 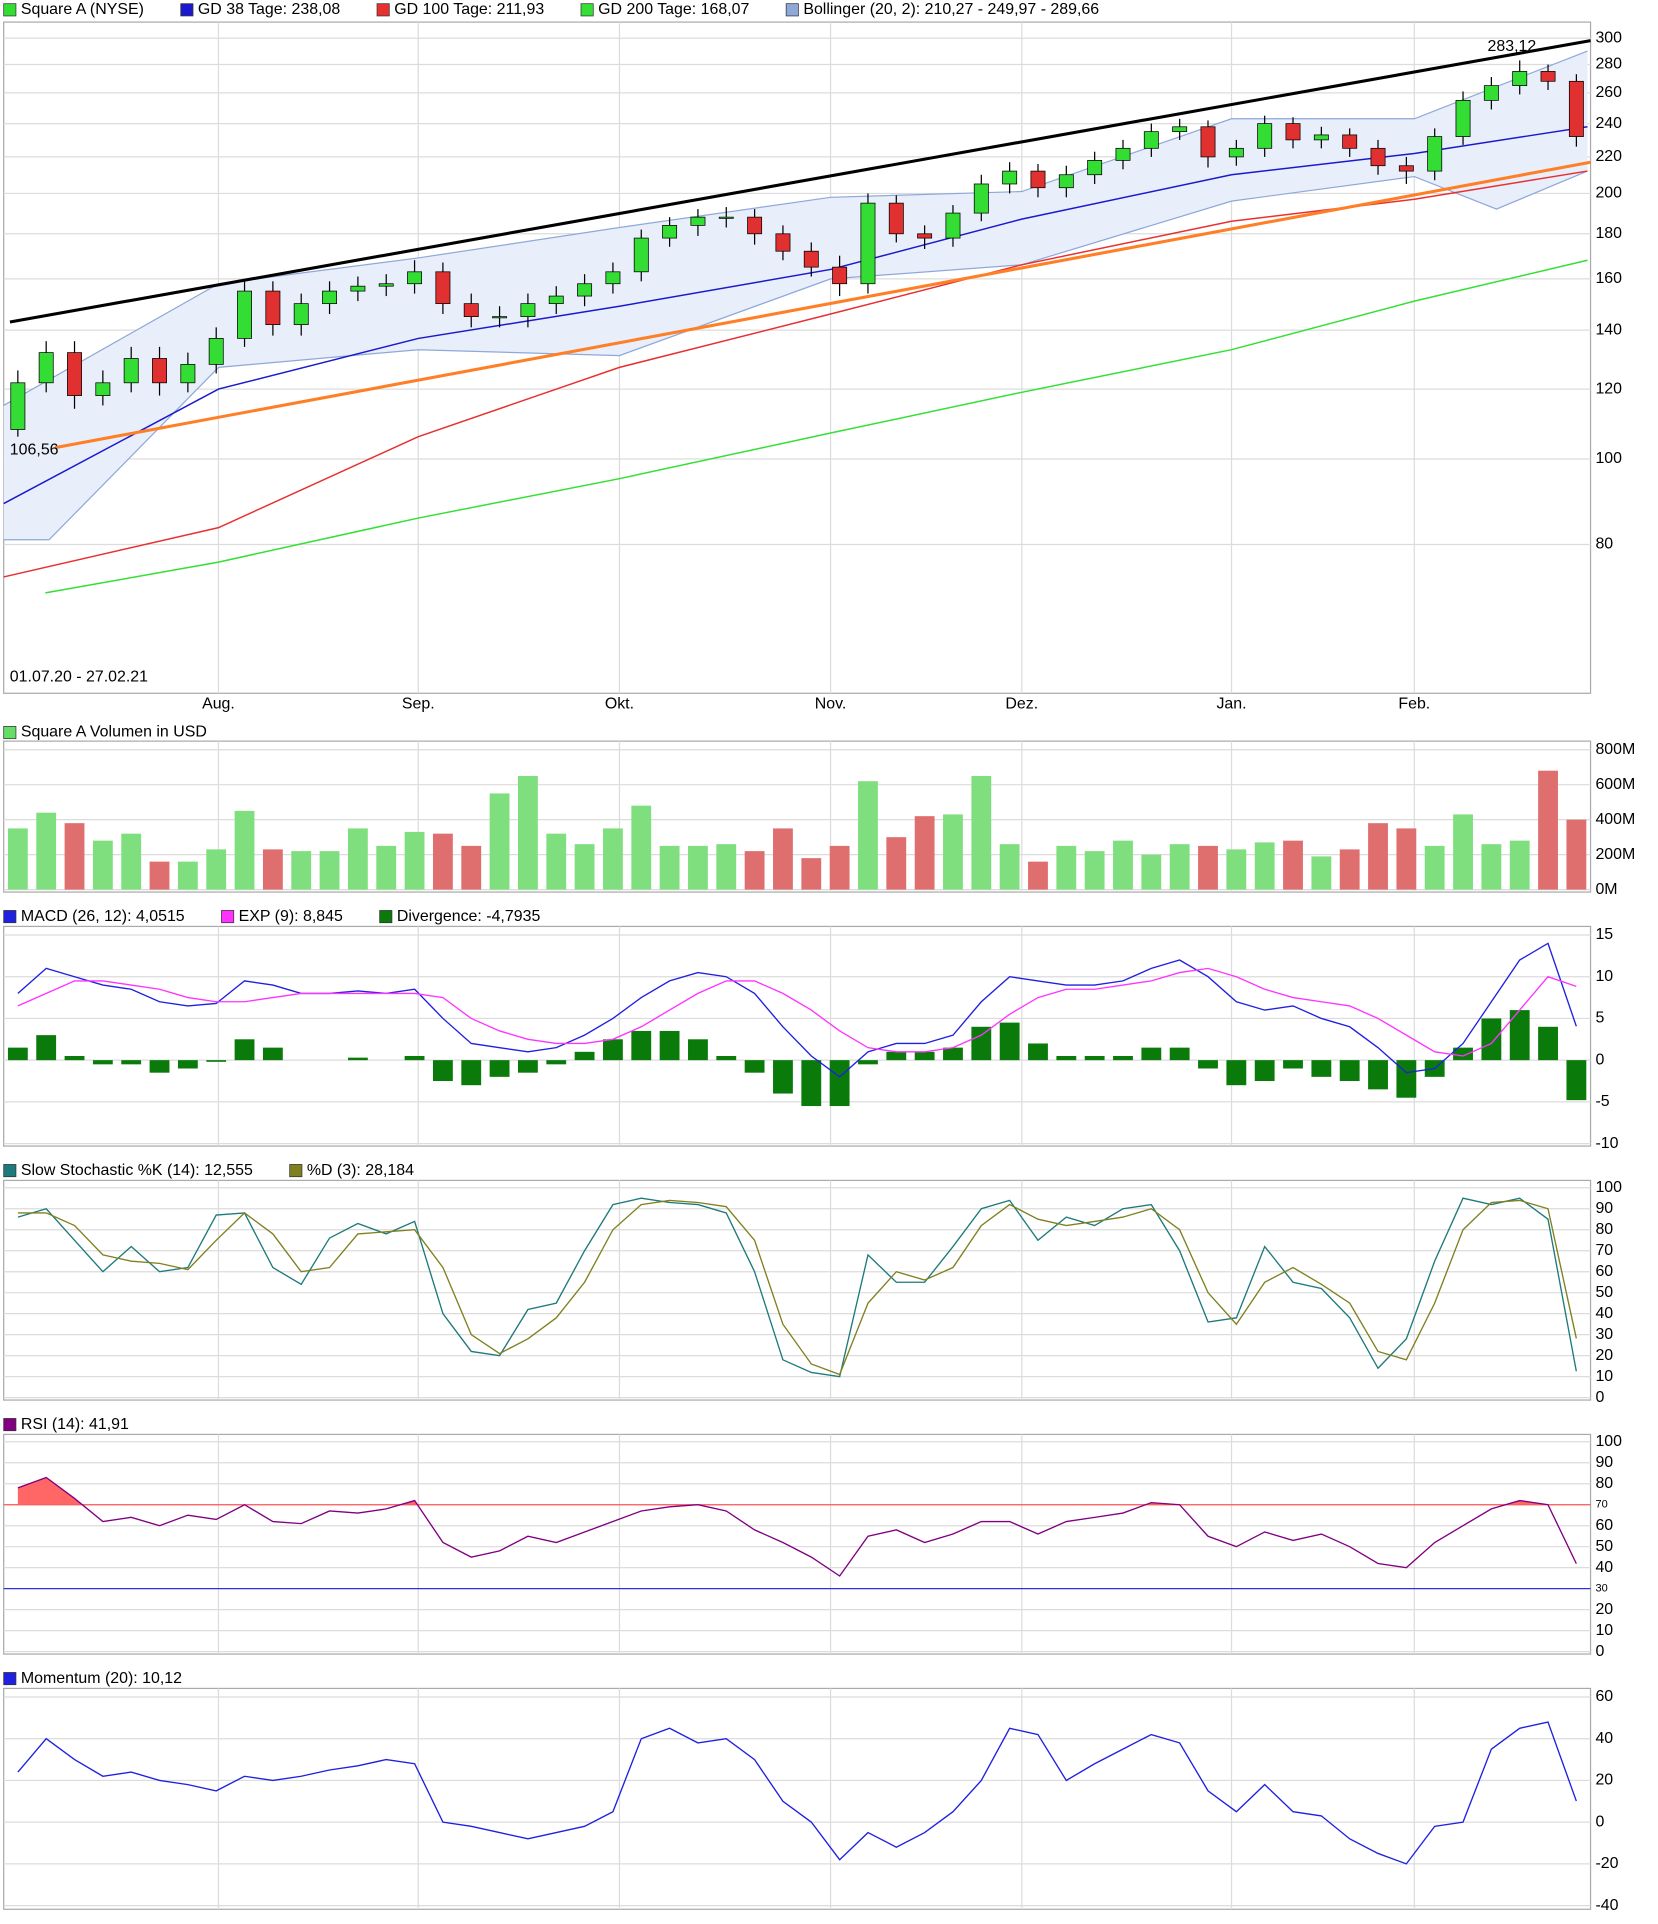 What do you see at coordinates (1601, 1589) in the screenshot?
I see `reference-label: 30` at bounding box center [1601, 1589].